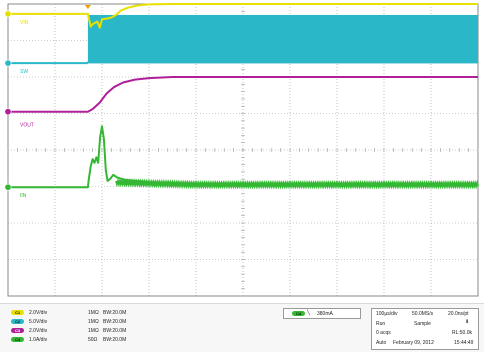 The image size is (484, 352). Describe the element at coordinates (23, 196) in the screenshot. I see `series-label-iin: IIN` at that location.